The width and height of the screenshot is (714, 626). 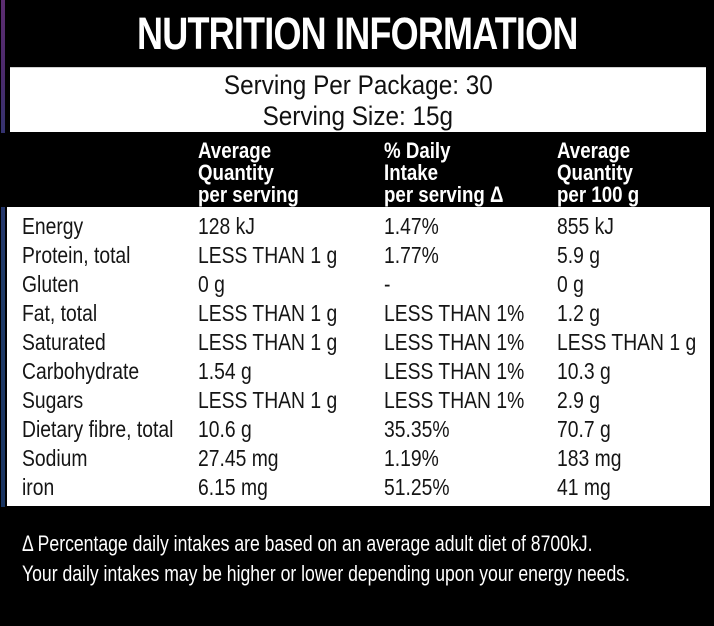 I want to click on avg-qty-per-100g-value: 70.7 g, so click(x=584, y=429).